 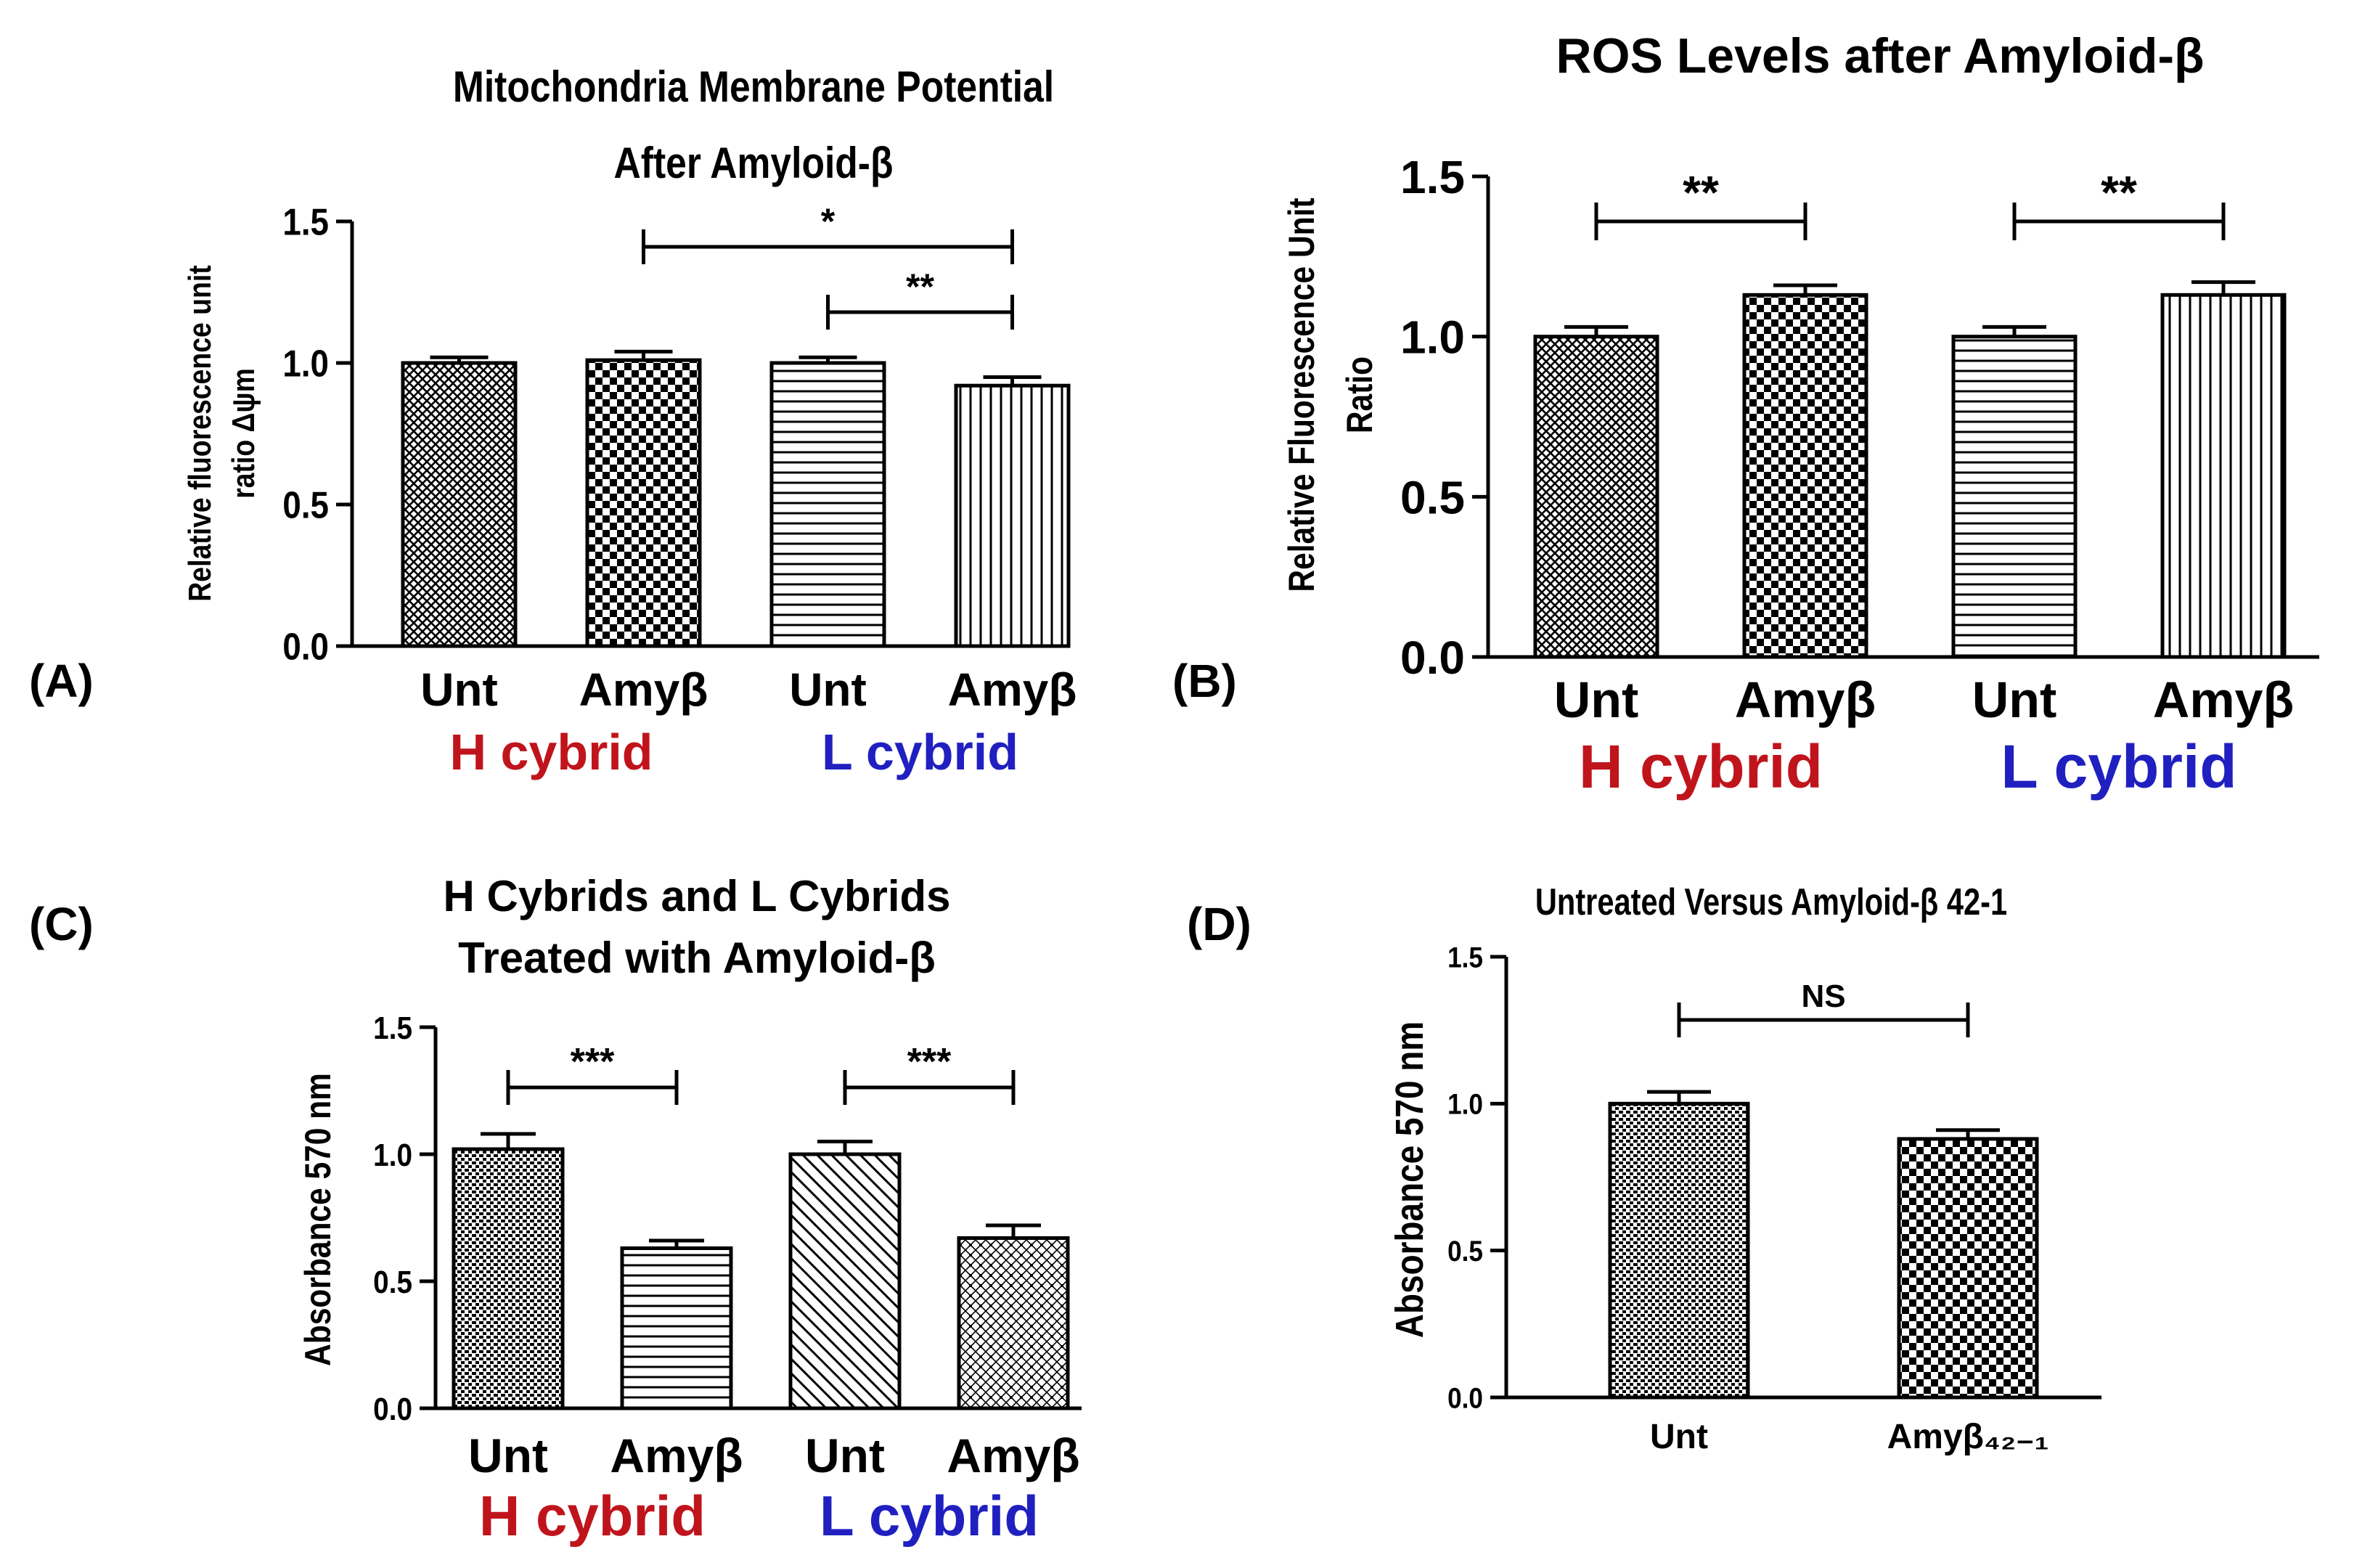 What do you see at coordinates (1823, 997) in the screenshot?
I see `significance-label: NS` at bounding box center [1823, 997].